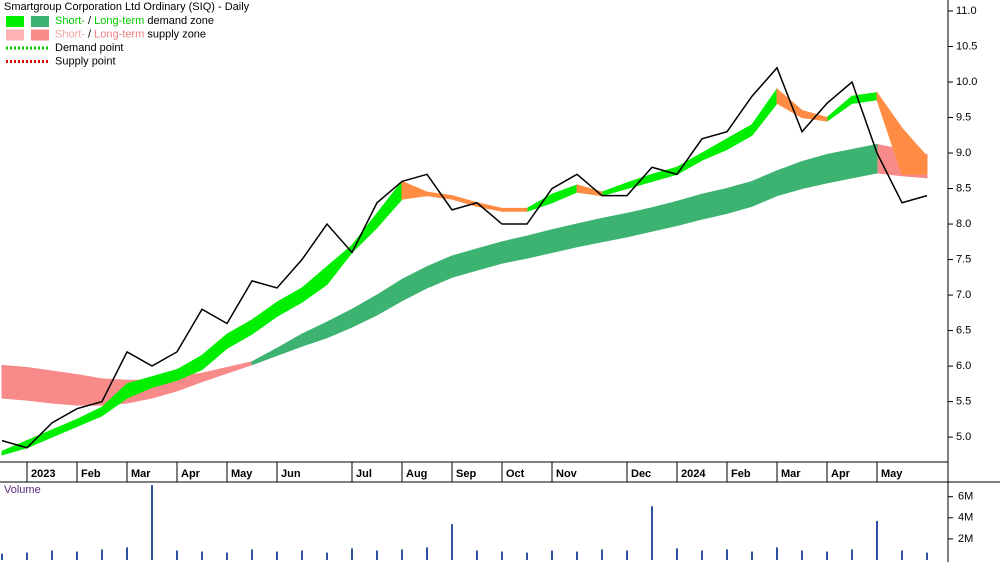 The image size is (1000, 562). What do you see at coordinates (963, 224) in the screenshot?
I see `y-tick-label: 8.0` at bounding box center [963, 224].